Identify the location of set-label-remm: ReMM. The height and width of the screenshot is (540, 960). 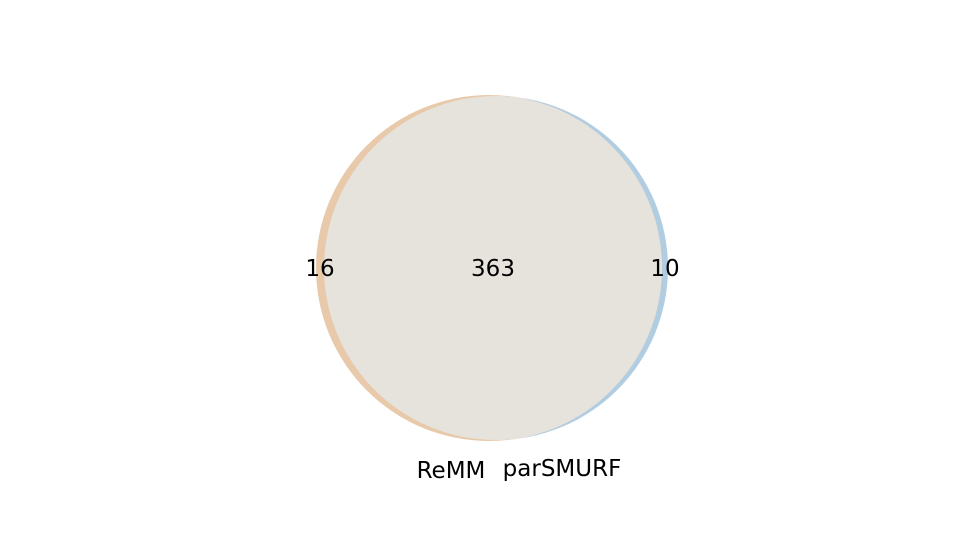
(451, 471).